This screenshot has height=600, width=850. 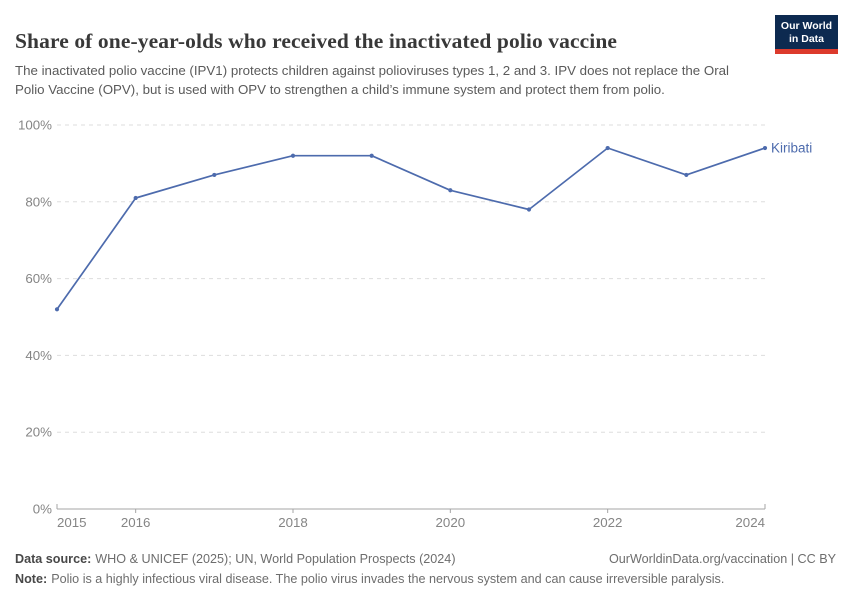 I want to click on x-tick-label: 2018, so click(x=293, y=522).